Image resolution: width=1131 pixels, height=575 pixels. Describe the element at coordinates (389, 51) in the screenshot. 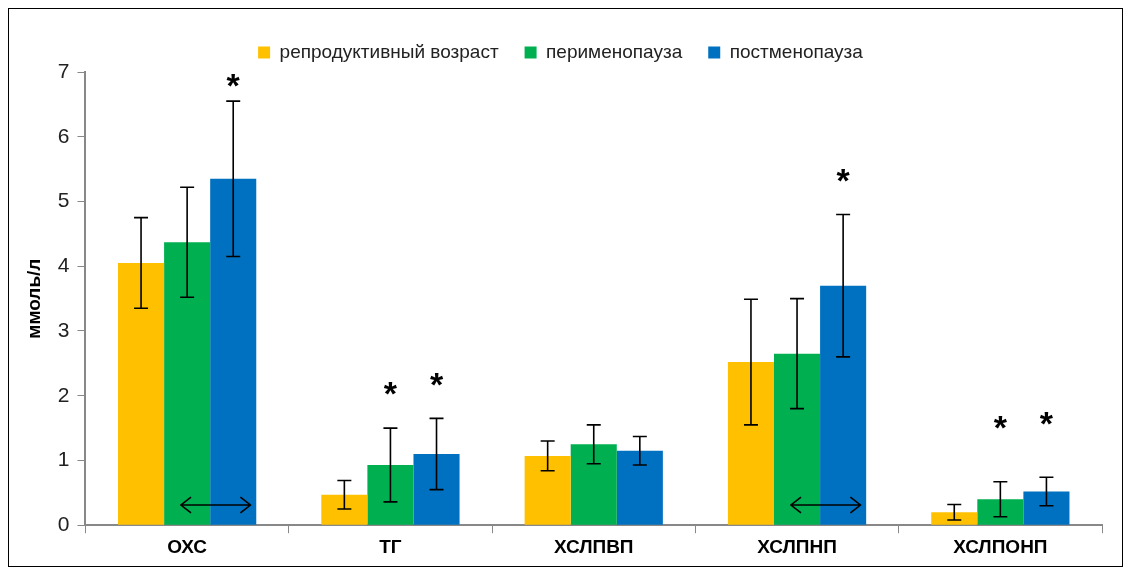

I see `legend-label: репродуктивный возраст` at that location.